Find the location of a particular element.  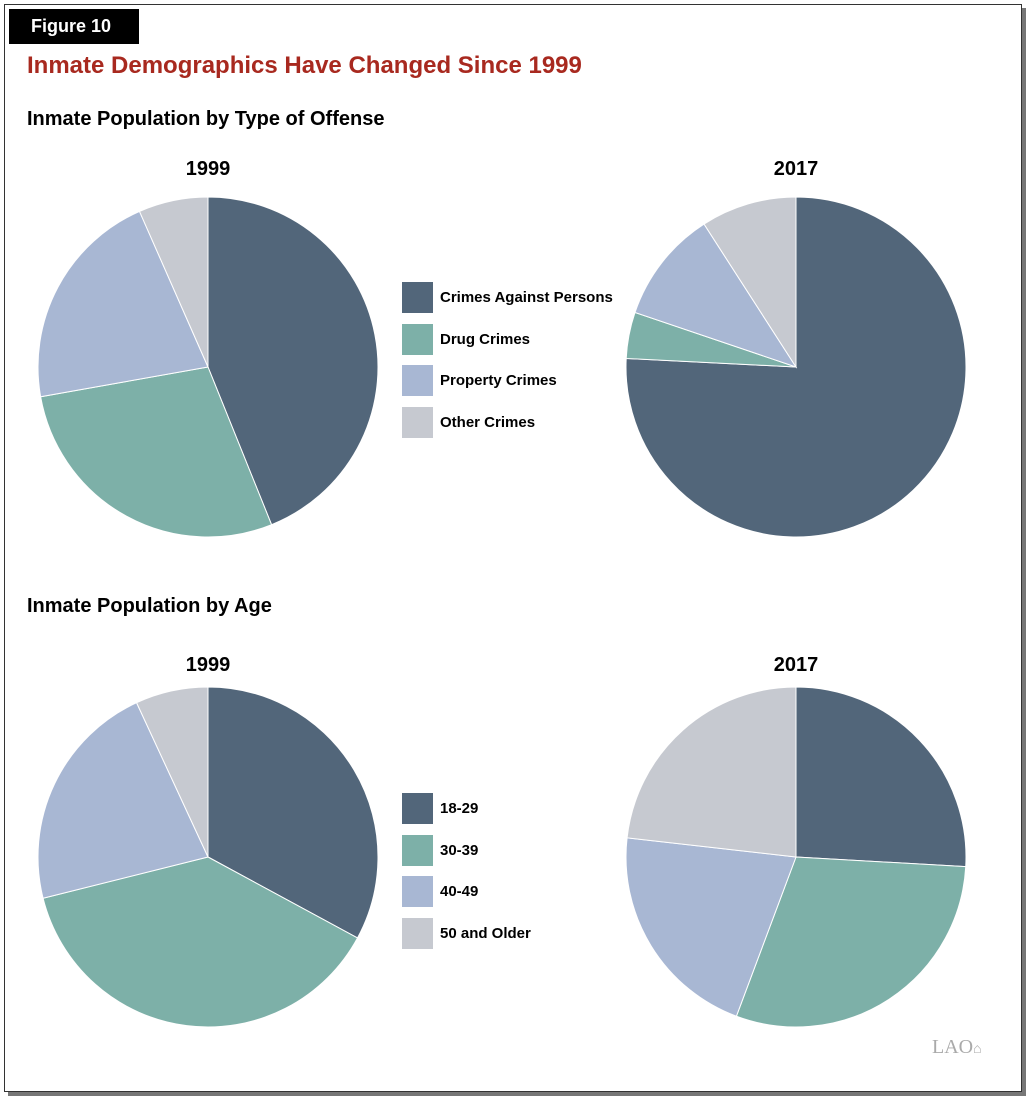

offense-1999-title: 1999 is located at coordinates (208, 169).